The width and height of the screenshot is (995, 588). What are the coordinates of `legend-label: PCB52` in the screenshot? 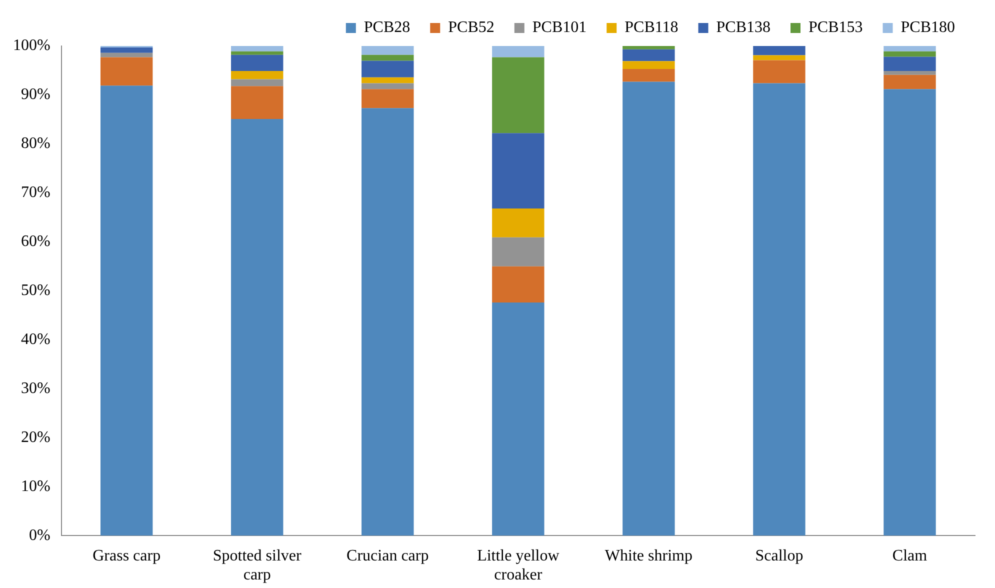 It's located at (471, 27).